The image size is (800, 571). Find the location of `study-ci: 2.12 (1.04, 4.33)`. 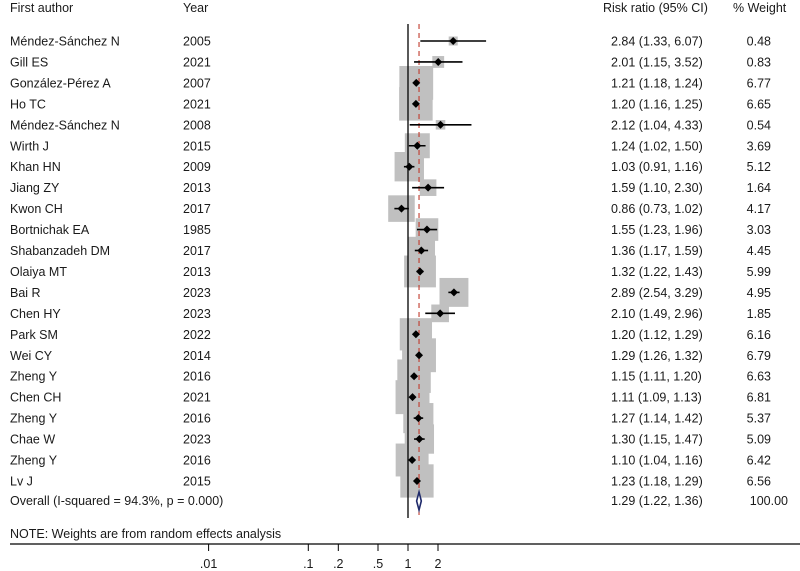

study-ci: 2.12 (1.04, 4.33) is located at coordinates (657, 125).